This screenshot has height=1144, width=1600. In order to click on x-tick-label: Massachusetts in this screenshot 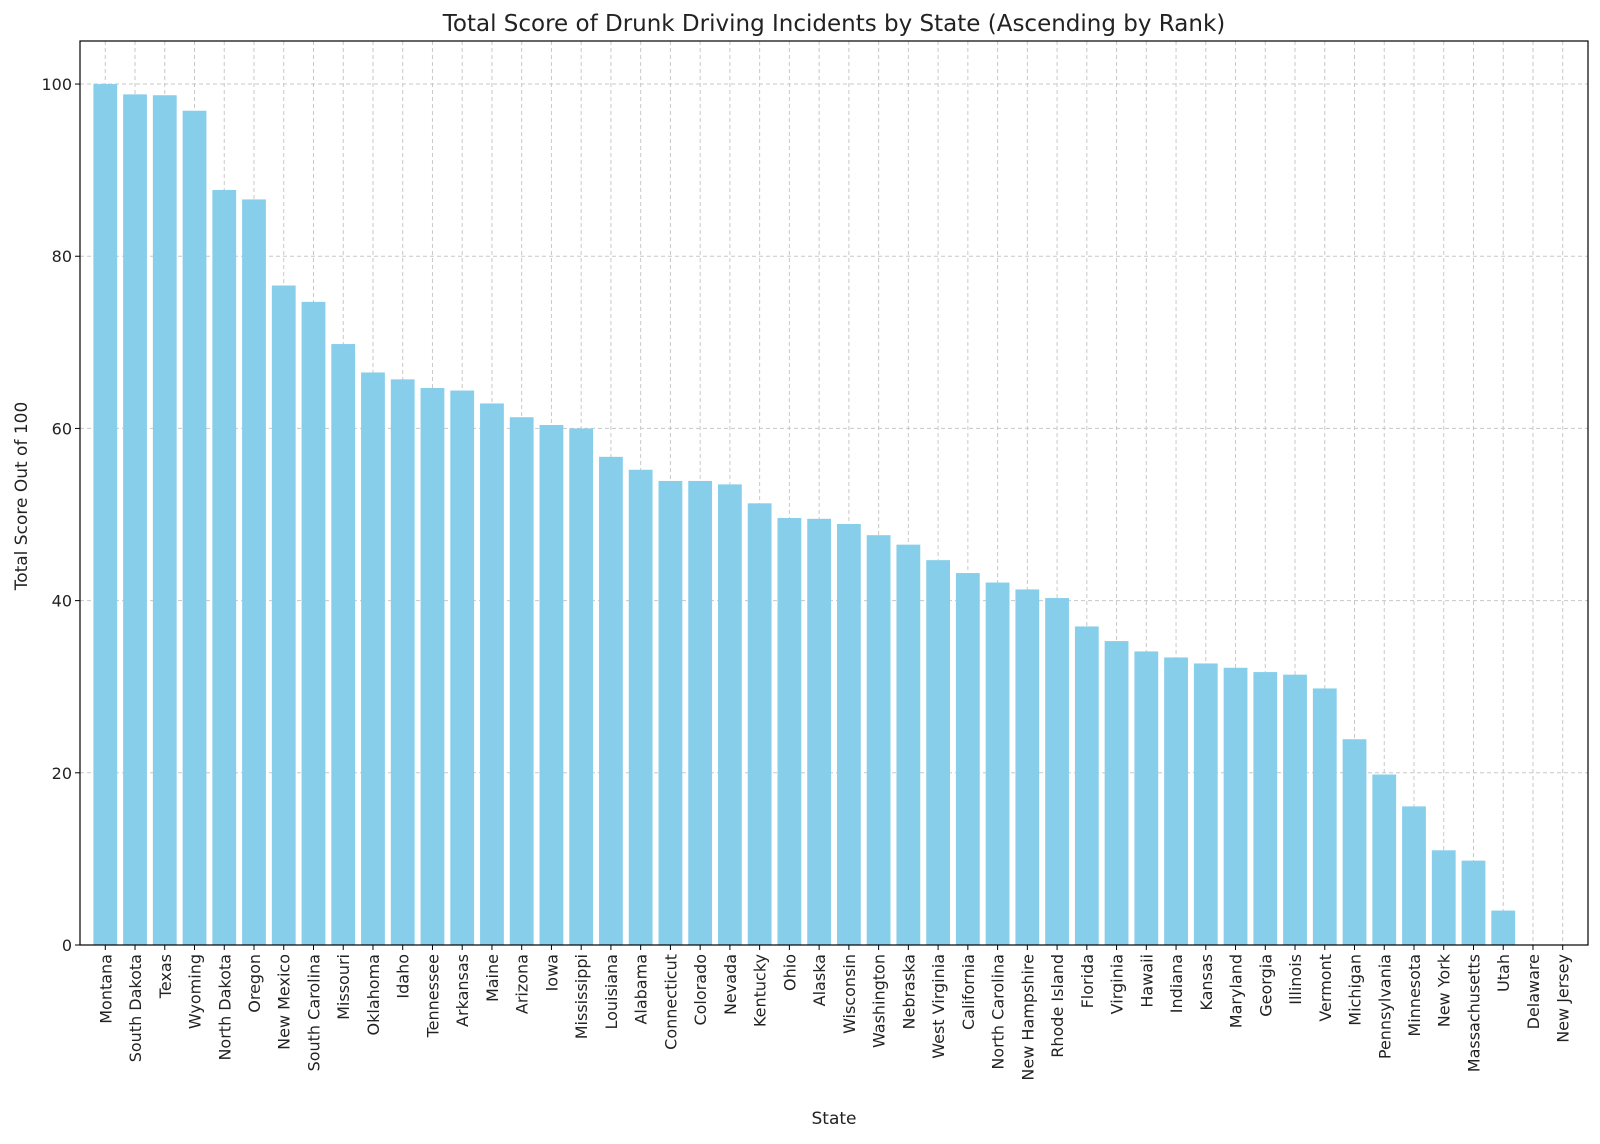, I will do `click(1473, 1013)`.